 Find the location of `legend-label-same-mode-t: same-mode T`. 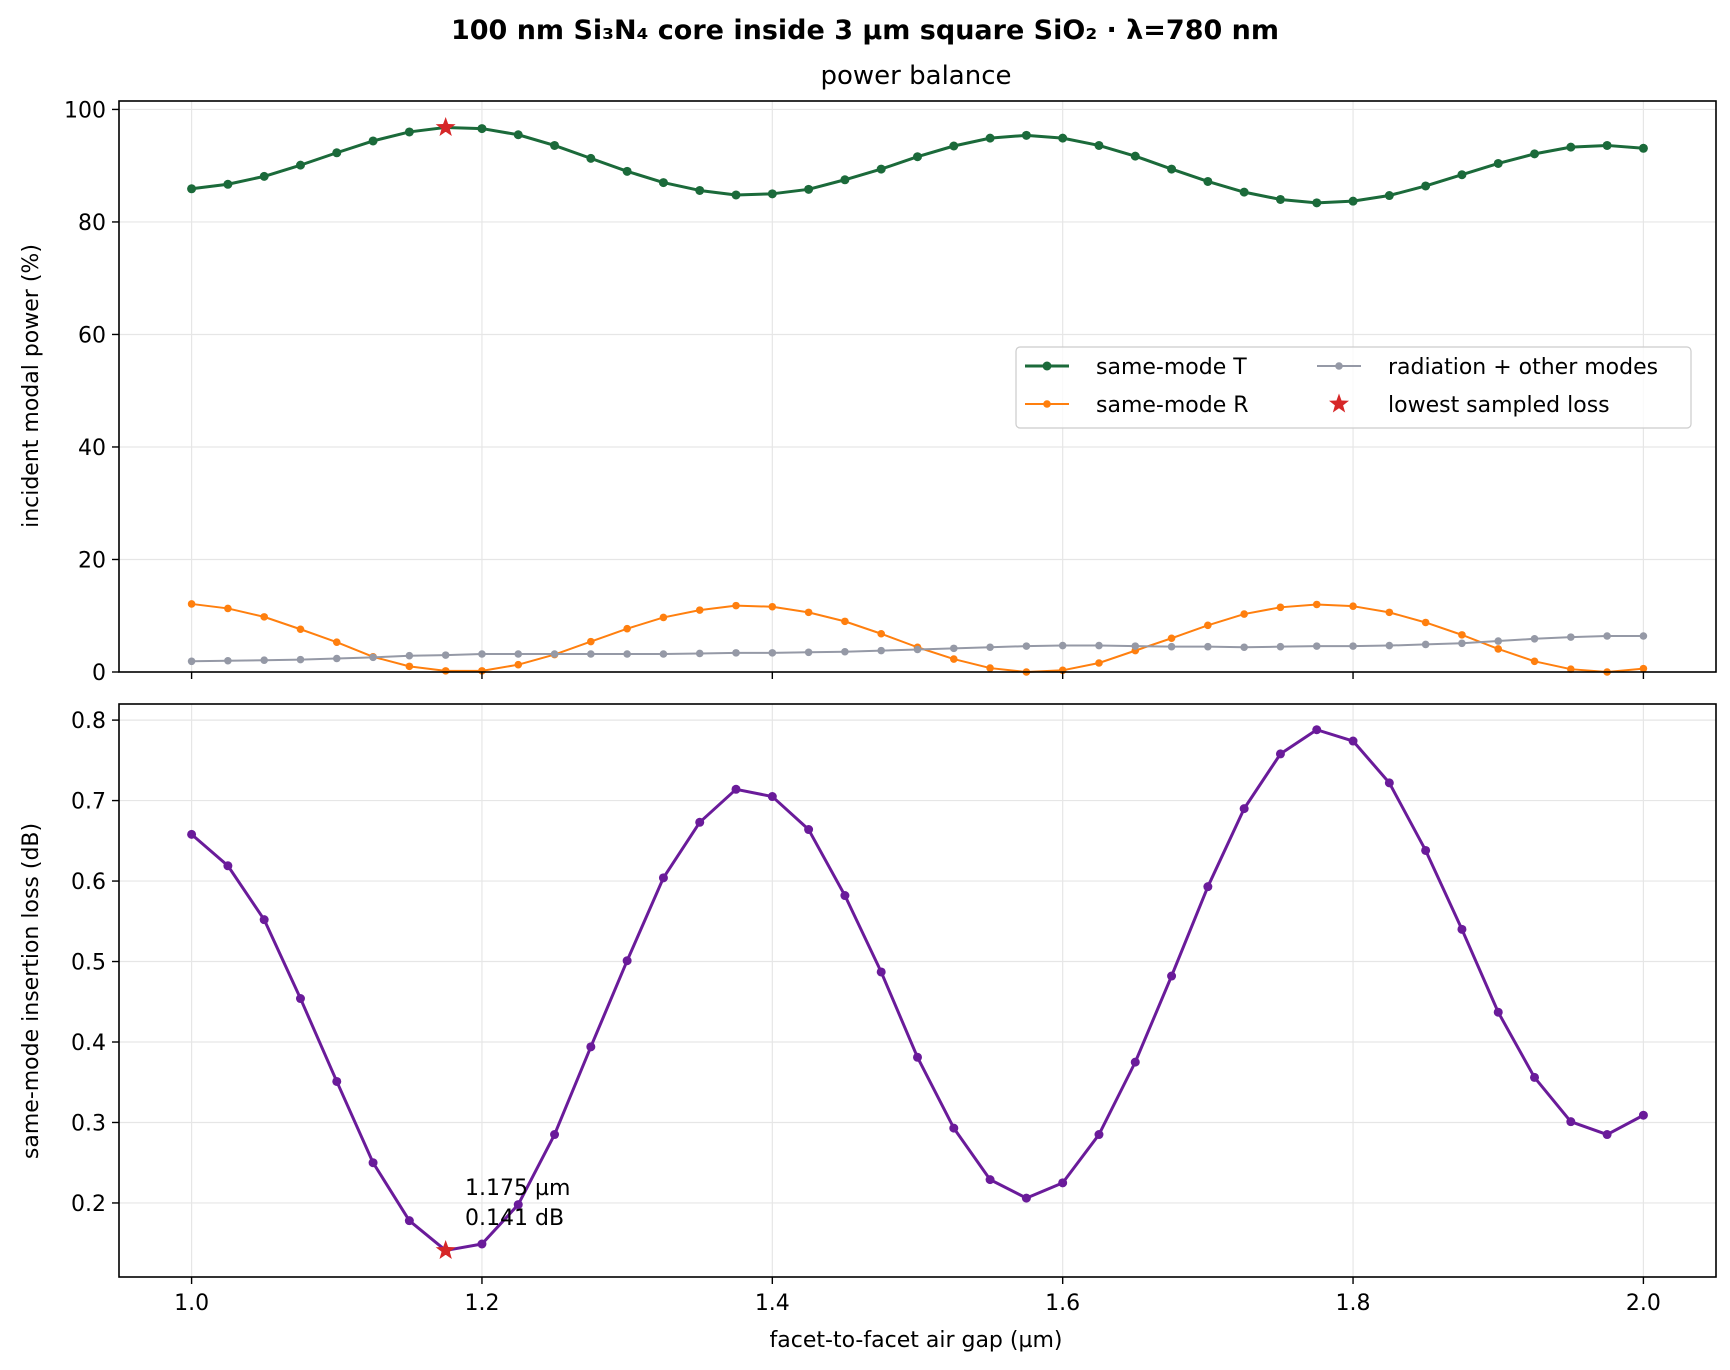

legend-label-same-mode-t: same-mode T is located at coordinates (1171, 367).